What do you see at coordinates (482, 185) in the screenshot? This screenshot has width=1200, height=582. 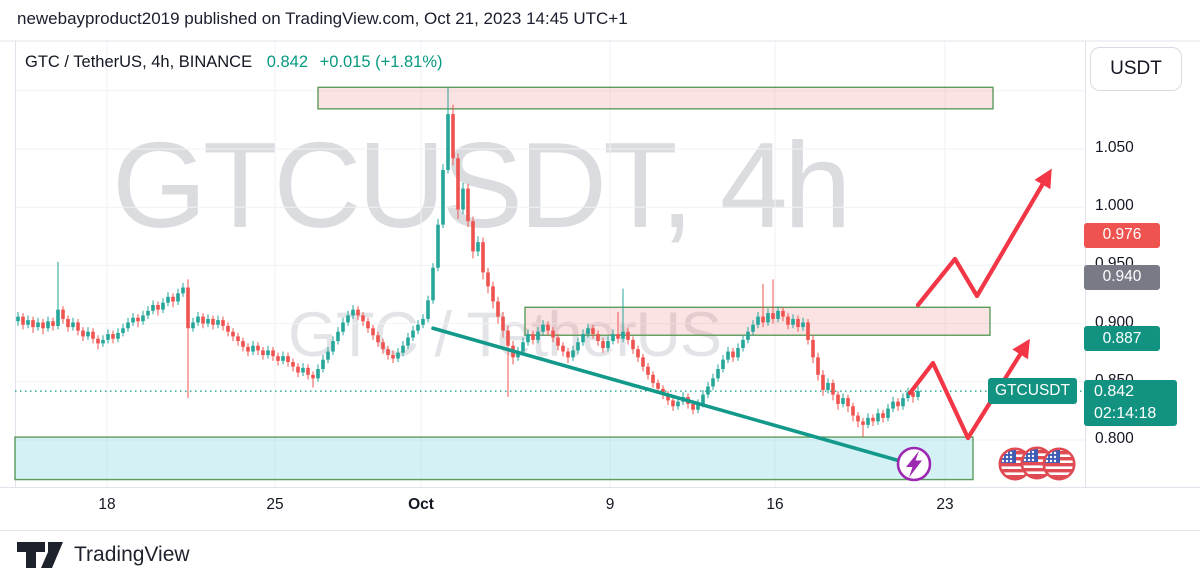 I see `chart-watermark-symbol: GTCUSDT, 4h` at bounding box center [482, 185].